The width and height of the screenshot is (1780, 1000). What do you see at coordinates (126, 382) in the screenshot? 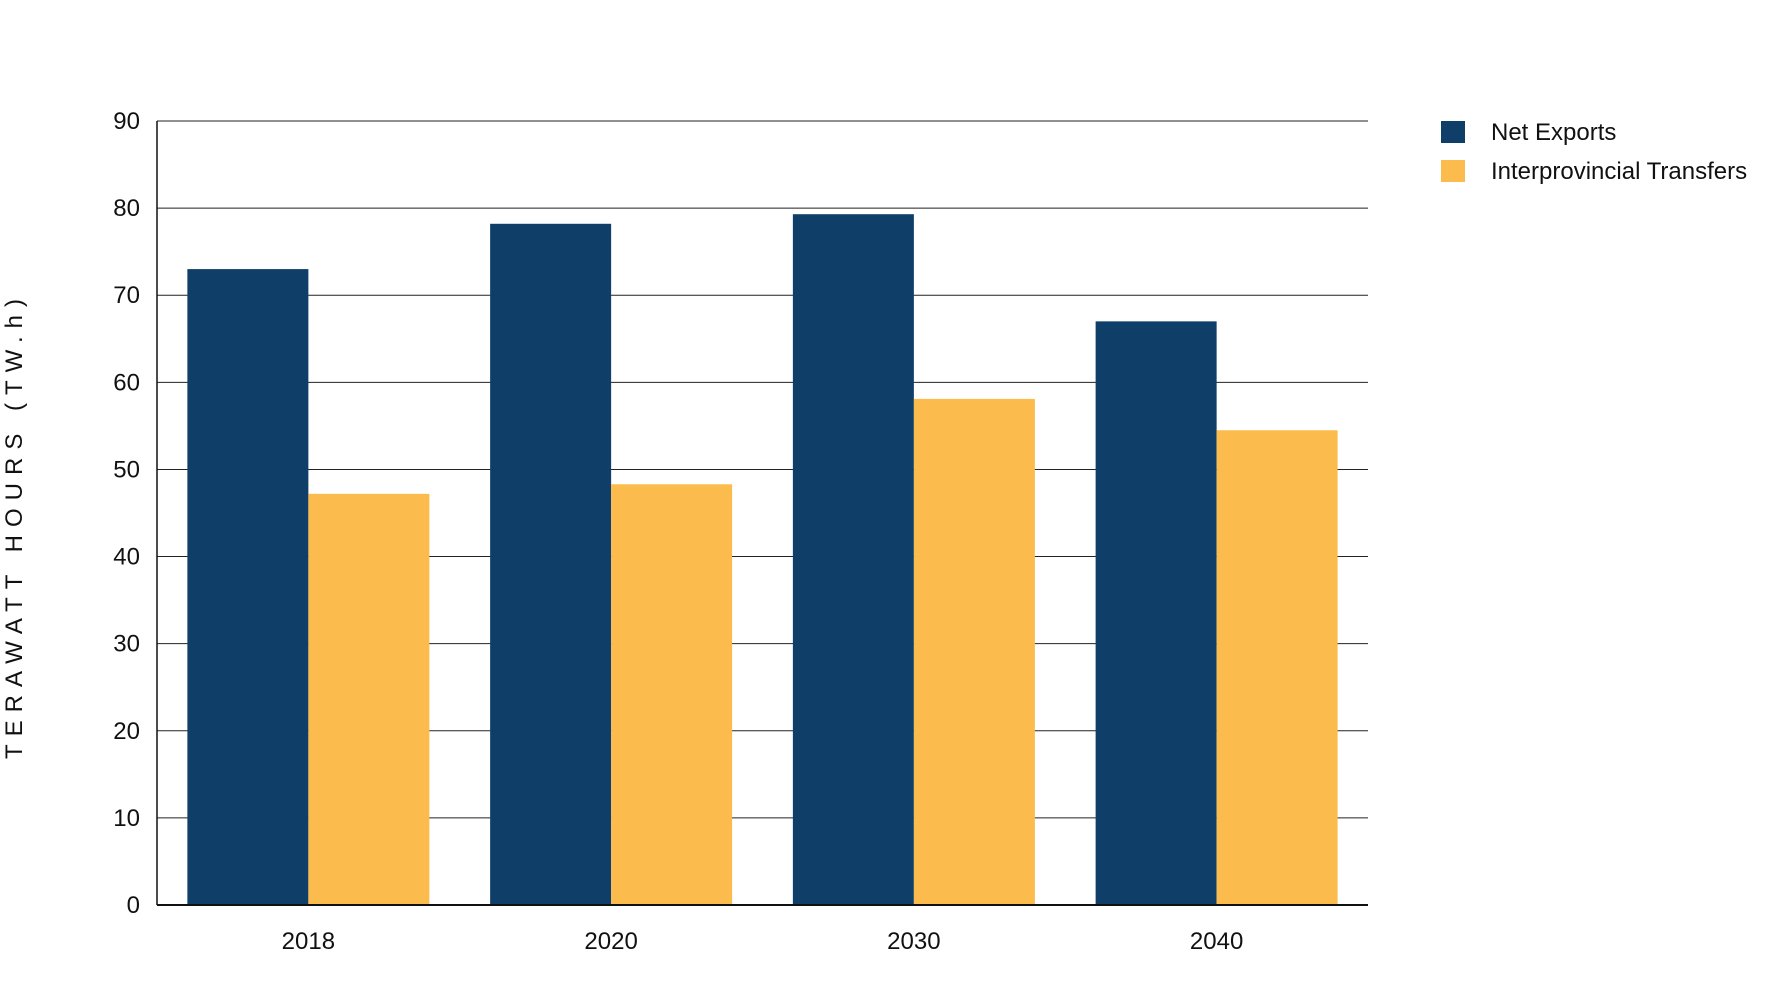
I see `y-tick-label: 60` at bounding box center [126, 382].